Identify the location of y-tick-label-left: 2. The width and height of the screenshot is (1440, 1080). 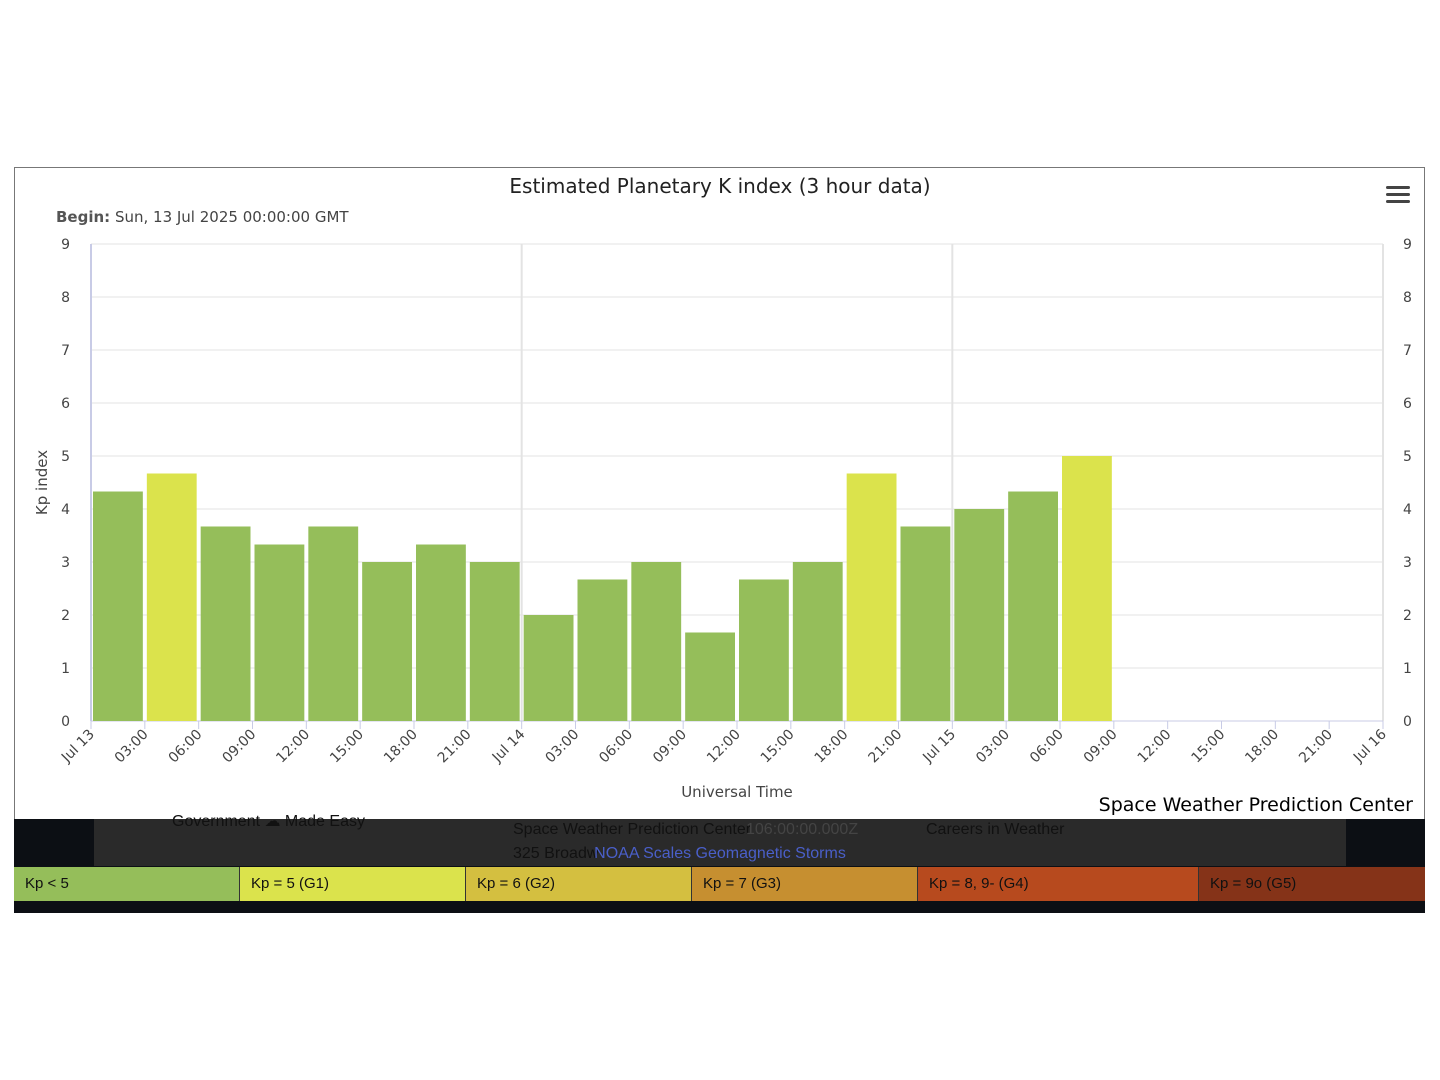
(65, 616).